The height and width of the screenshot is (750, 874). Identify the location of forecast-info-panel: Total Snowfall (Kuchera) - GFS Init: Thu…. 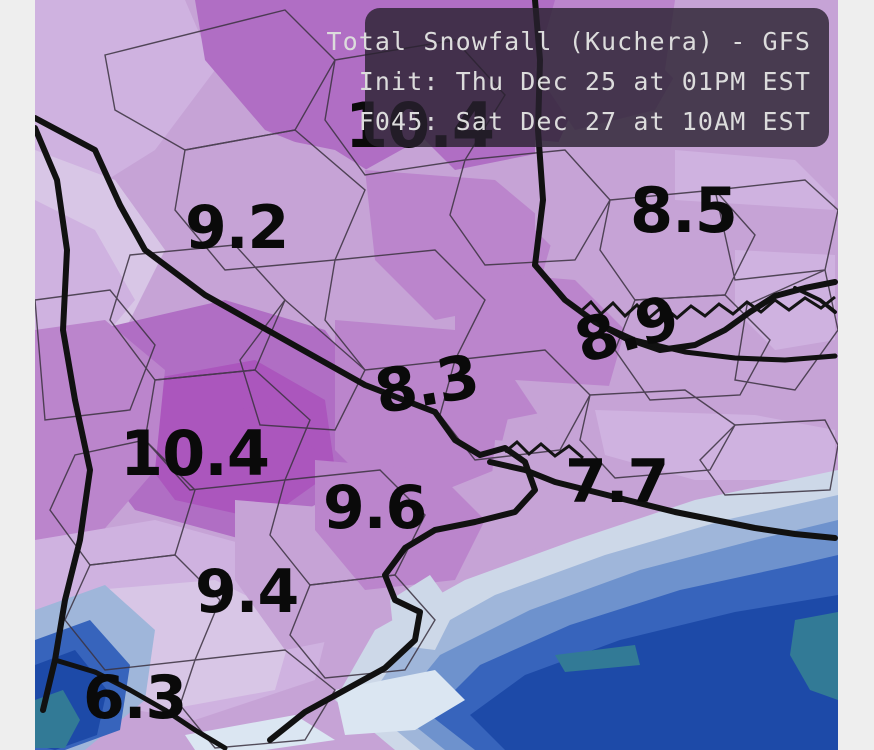
(577, 77).